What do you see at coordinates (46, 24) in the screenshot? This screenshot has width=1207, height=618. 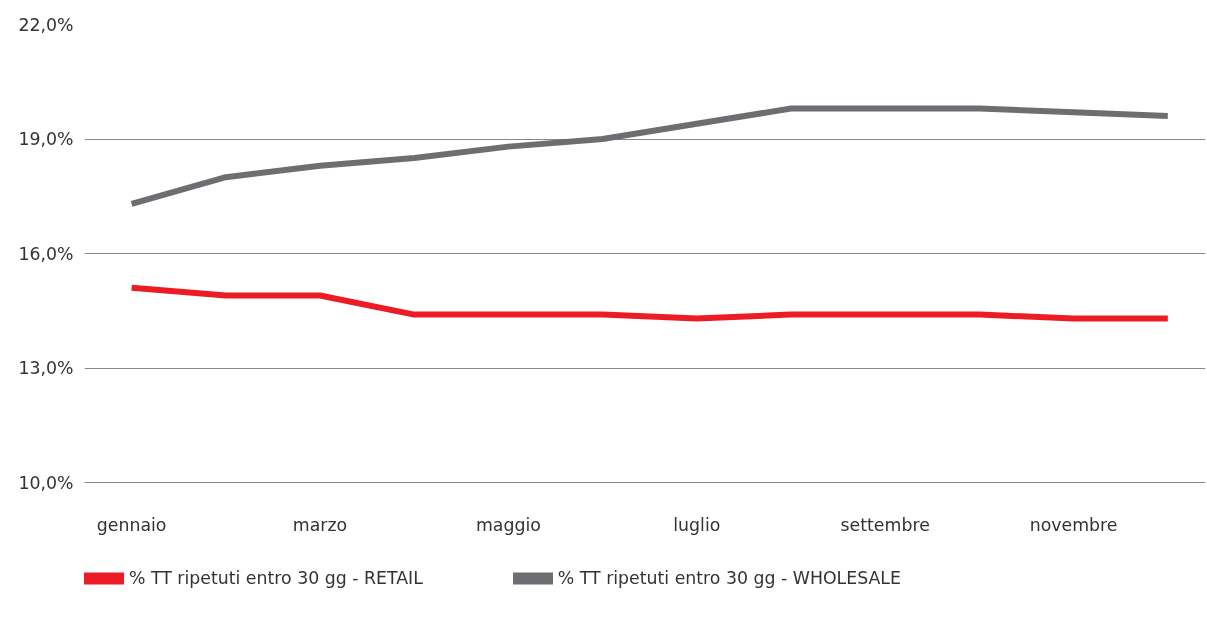 I see `y-tick-label: 22,0%` at bounding box center [46, 24].